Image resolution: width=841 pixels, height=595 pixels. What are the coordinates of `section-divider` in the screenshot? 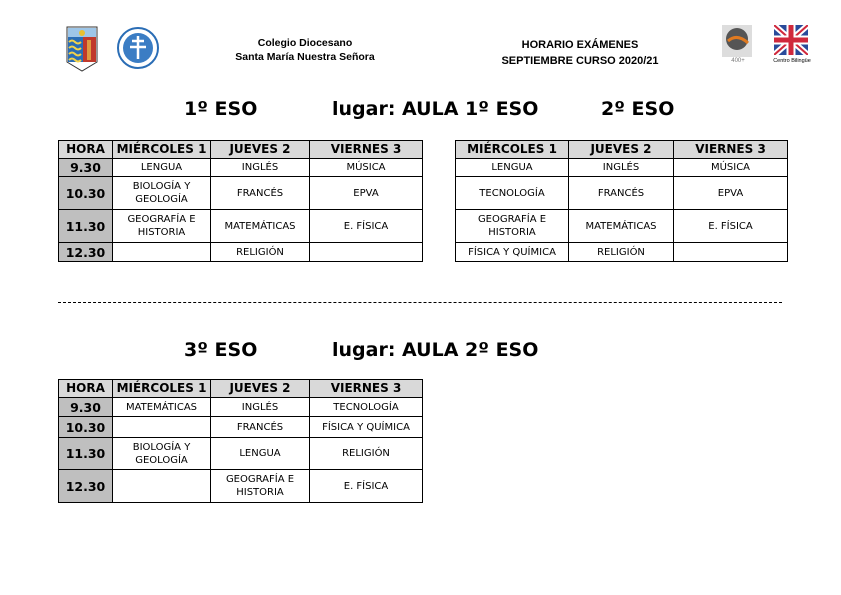 It's located at (420, 302).